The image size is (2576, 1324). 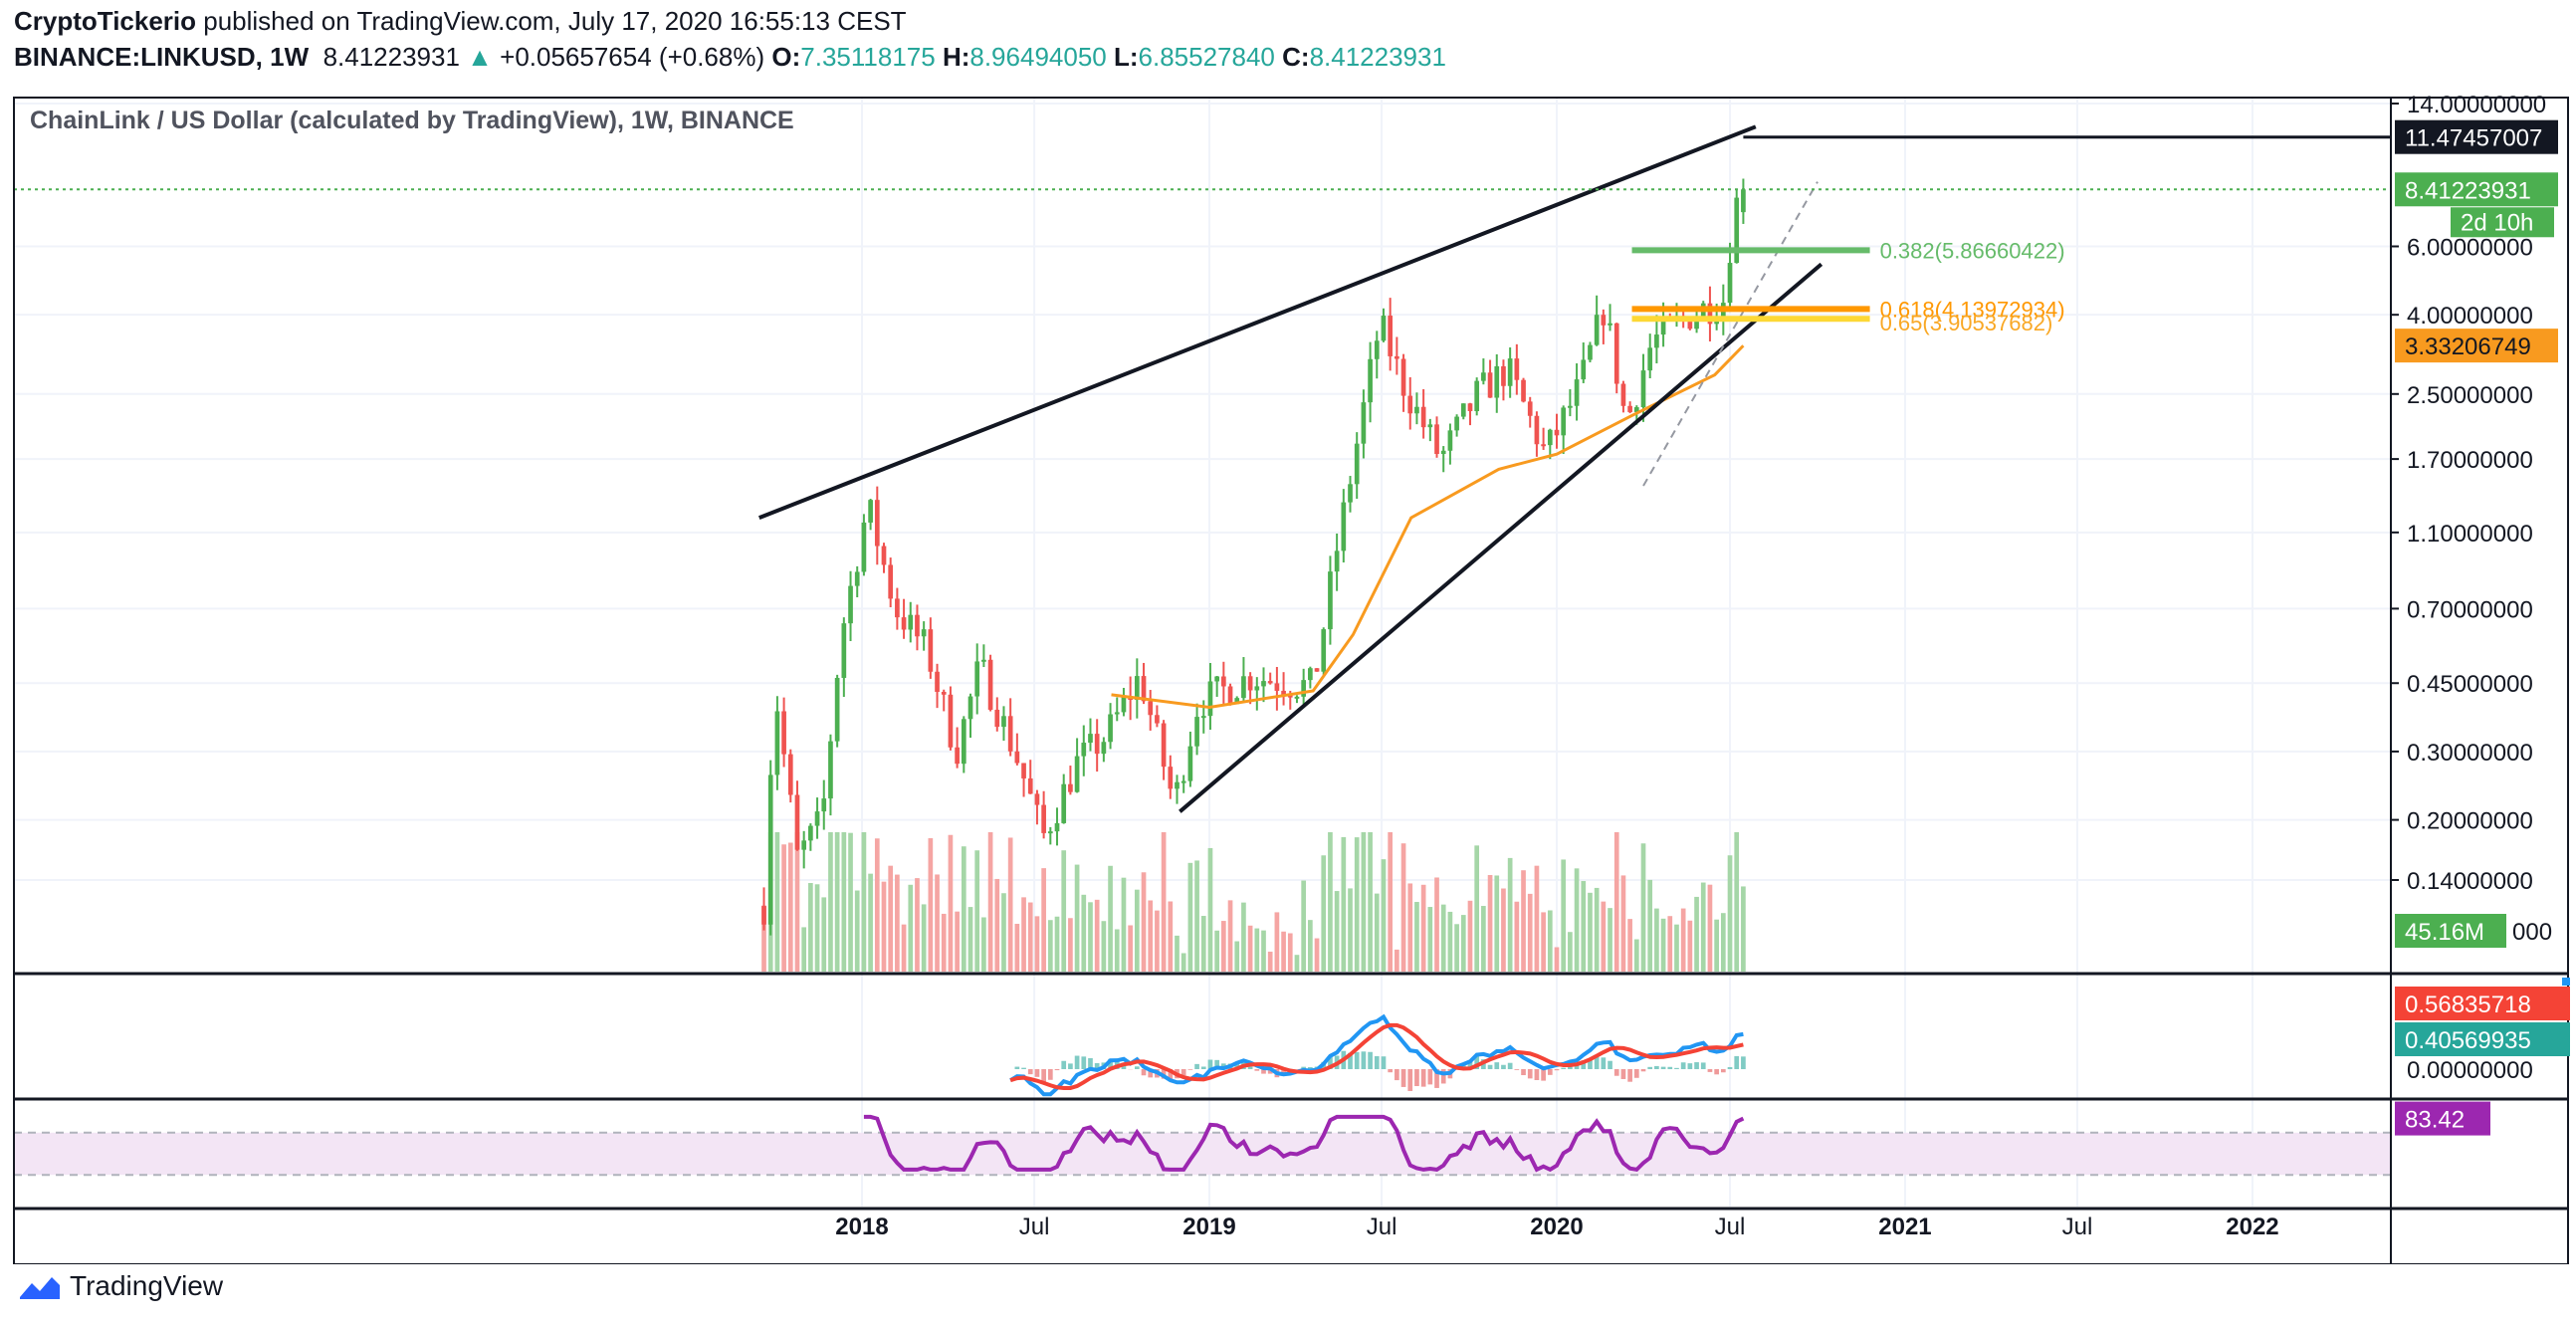 What do you see at coordinates (1257, 322) in the screenshot?
I see `trendline` at bounding box center [1257, 322].